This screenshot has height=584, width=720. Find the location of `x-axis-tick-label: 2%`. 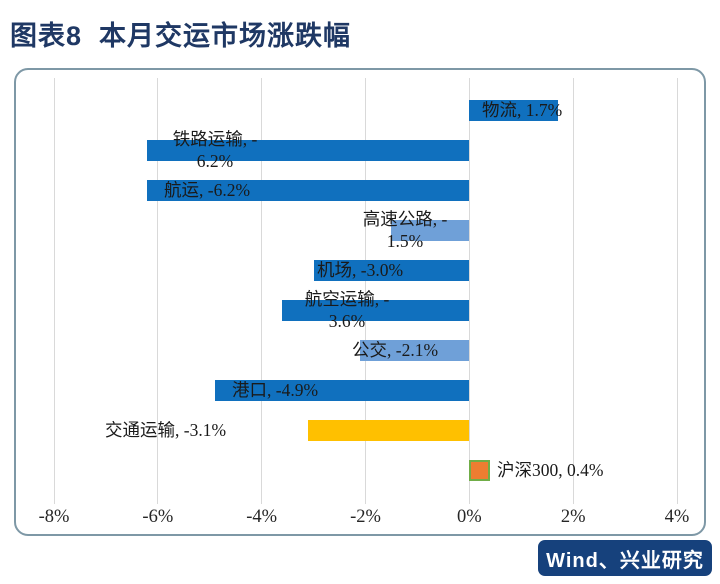

x-axis-tick-label: 2% is located at coordinates (573, 517).